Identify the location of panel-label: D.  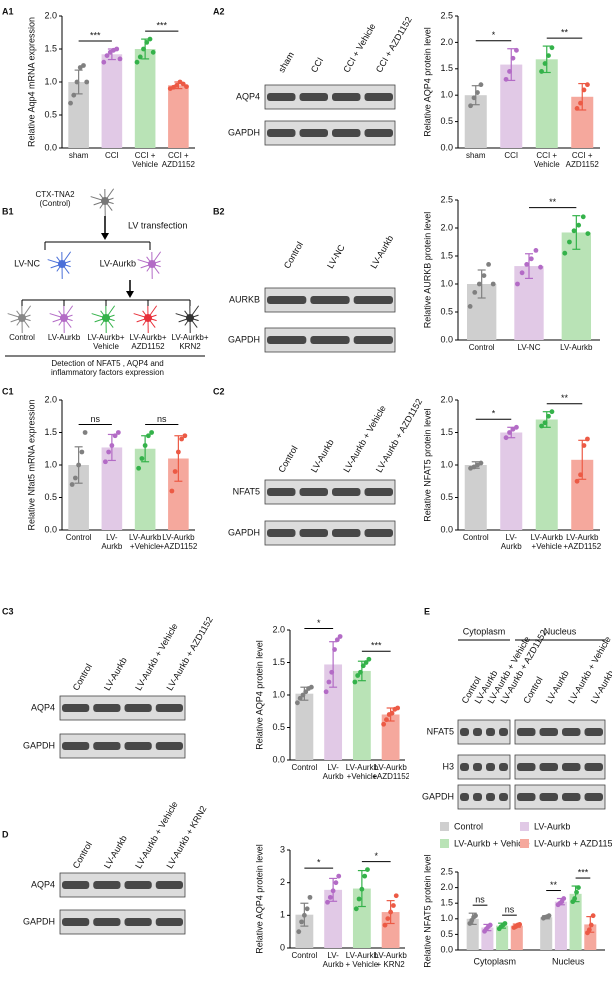
(5, 834).